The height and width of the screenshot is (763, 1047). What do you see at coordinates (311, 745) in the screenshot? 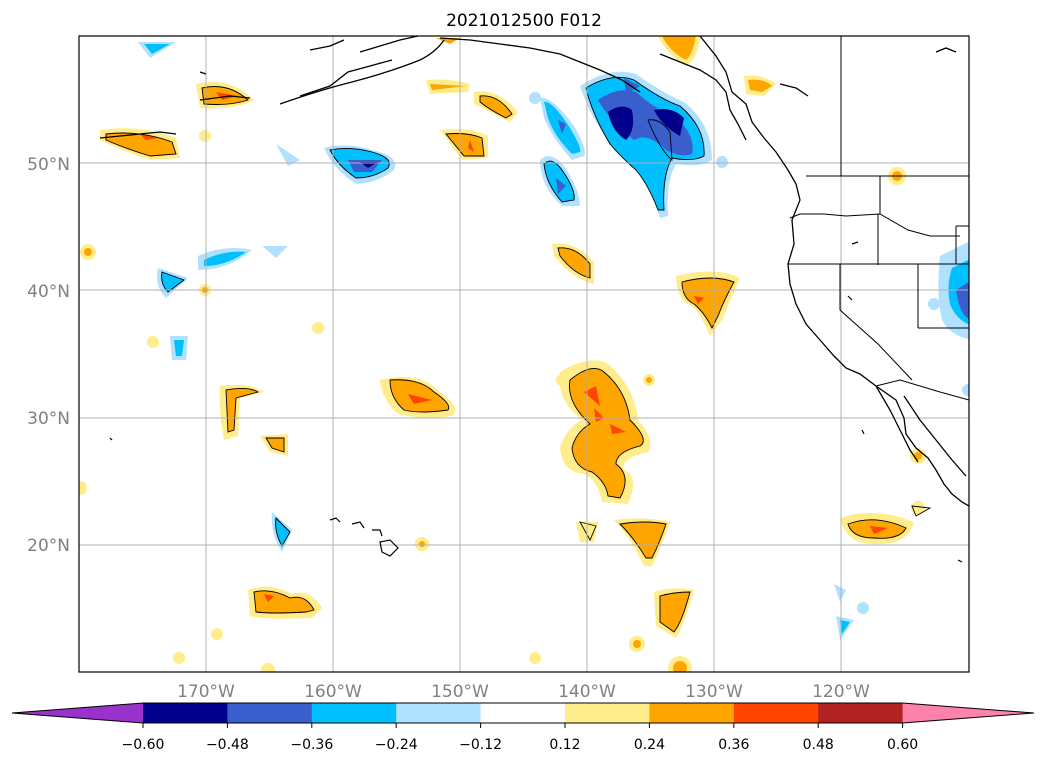
I see `colorbar-tick-label: −0.36` at bounding box center [311, 745].